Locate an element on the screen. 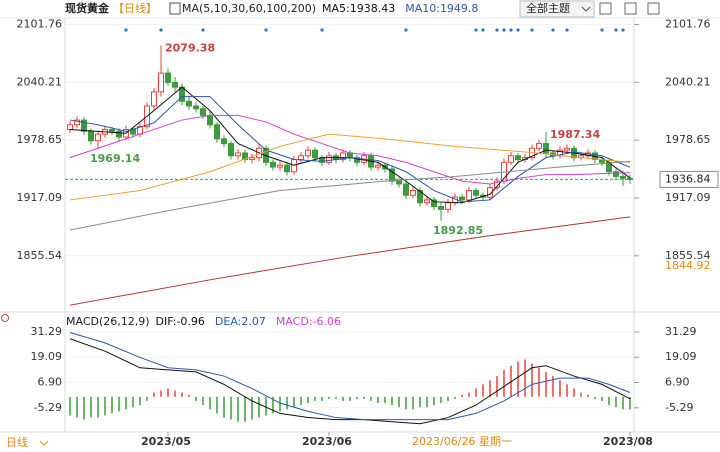  y-tick-label: 31.29 is located at coordinates (47, 331).